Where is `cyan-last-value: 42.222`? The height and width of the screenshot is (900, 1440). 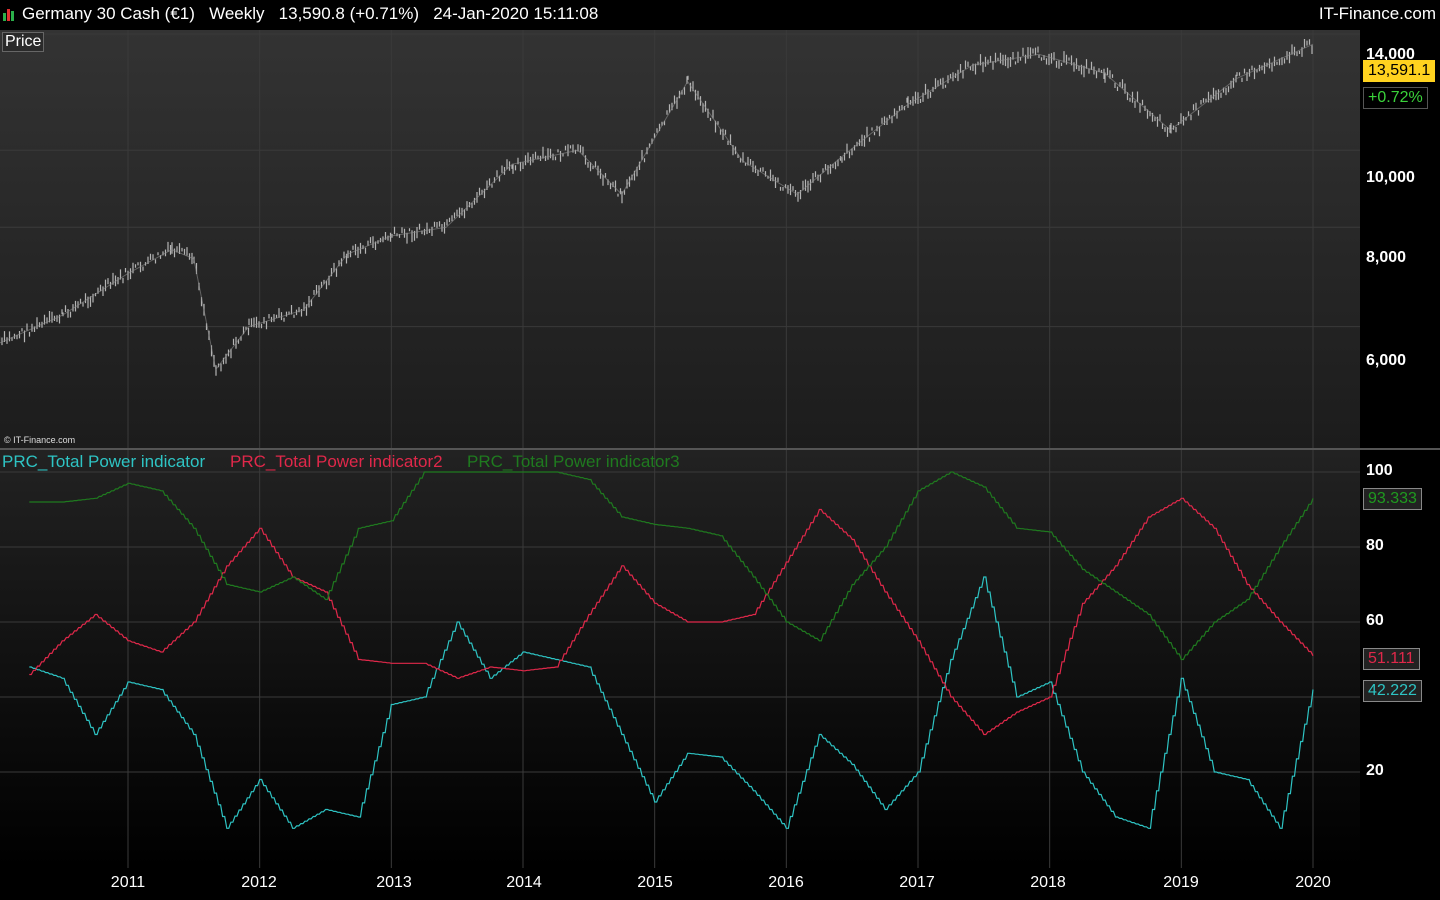
cyan-last-value: 42.222 is located at coordinates (1392, 691).